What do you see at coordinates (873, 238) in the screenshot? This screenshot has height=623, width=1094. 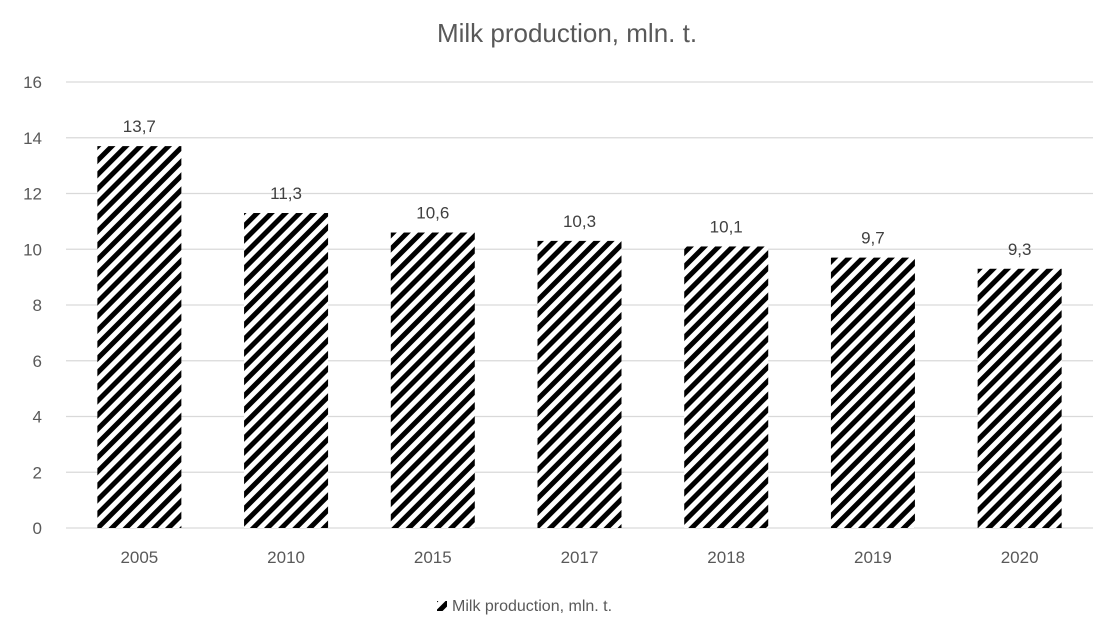 I see `data-label: 9,7` at bounding box center [873, 238].